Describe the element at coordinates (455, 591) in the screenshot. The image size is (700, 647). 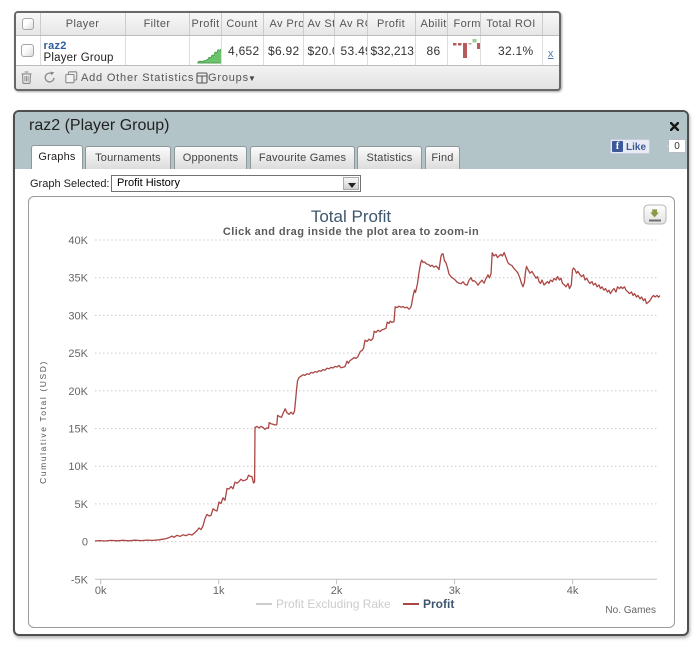
I see `svg-text: 3k` at that location.